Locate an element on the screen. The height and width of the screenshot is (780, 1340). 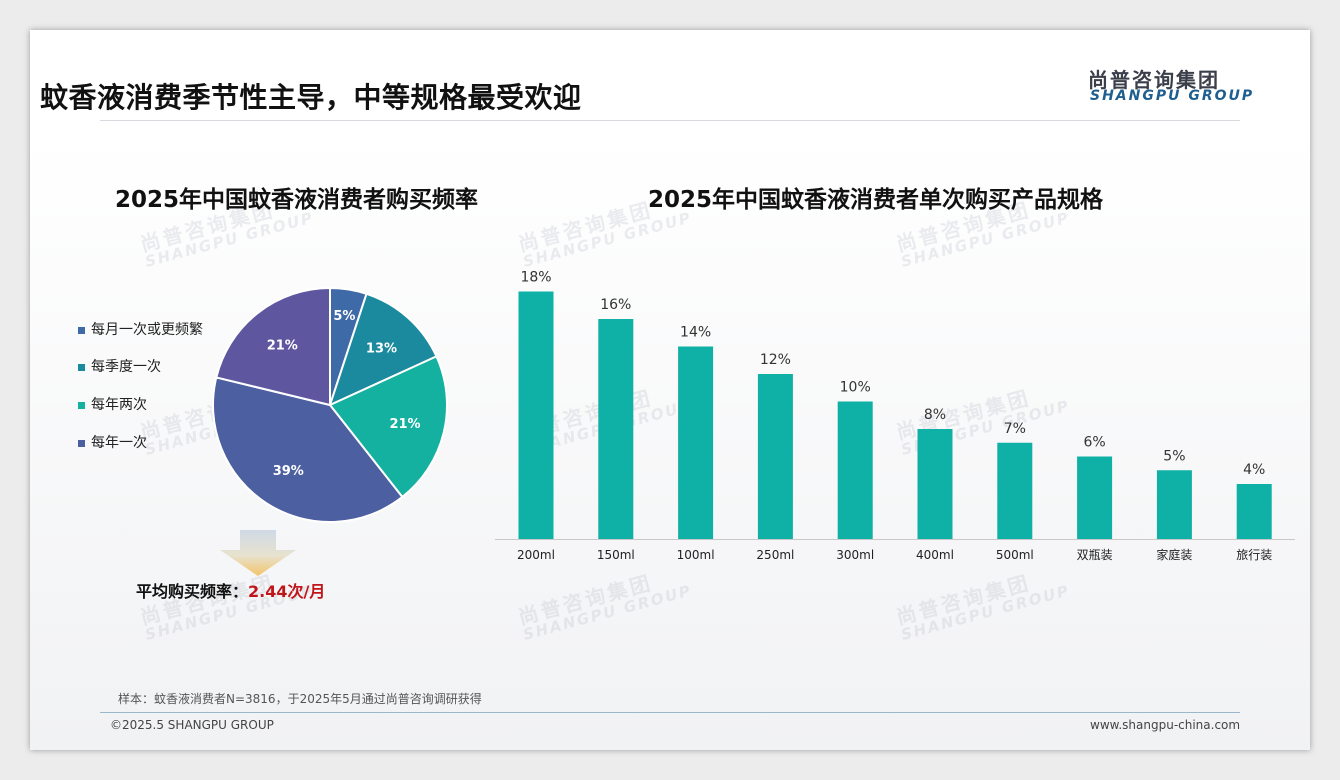
brand-logo-cn: 尚普咨询集团 is located at coordinates (1154, 80).